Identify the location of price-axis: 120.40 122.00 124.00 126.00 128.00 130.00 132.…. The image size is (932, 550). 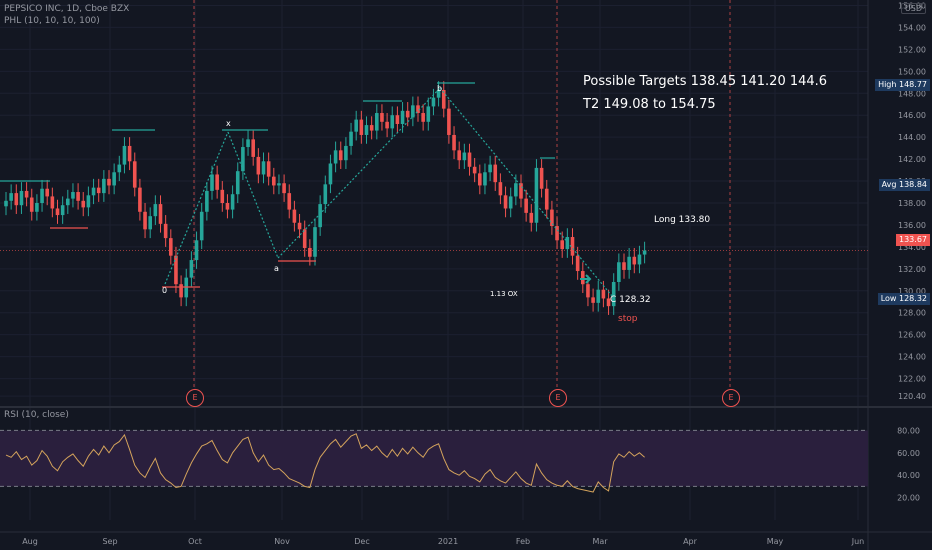
(911, 251).